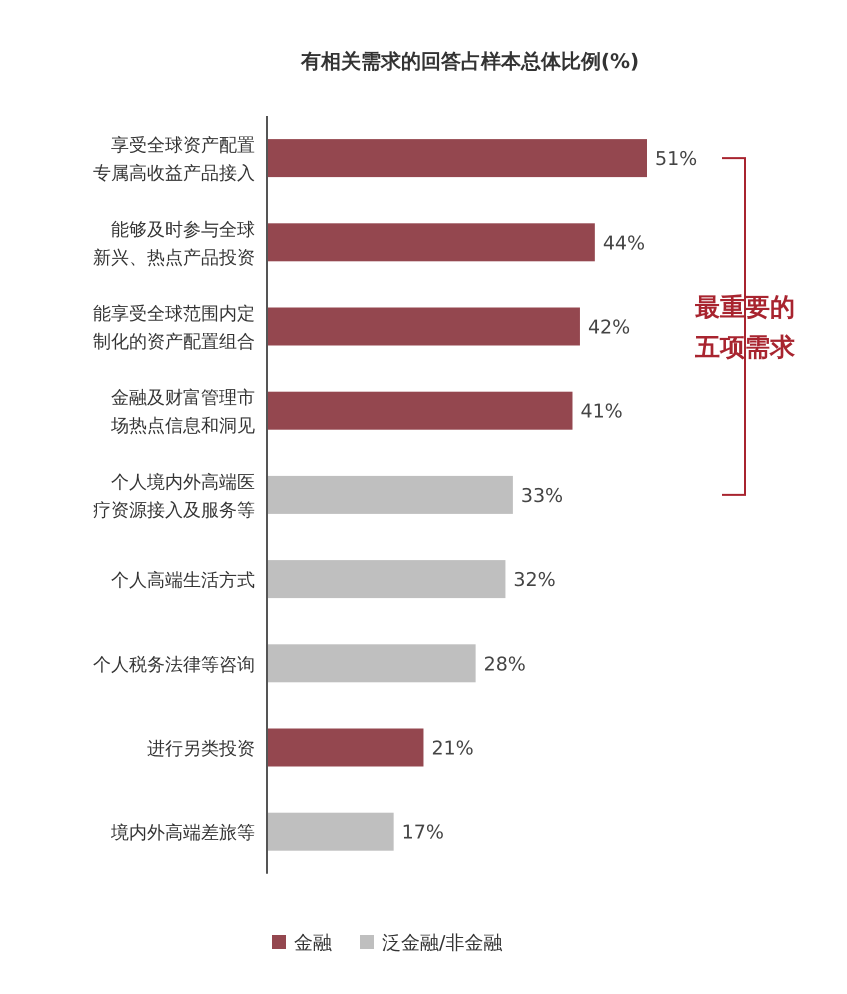 The width and height of the screenshot is (847, 994). Describe the element at coordinates (174, 243) in the screenshot. I see `y-tick-label: 能够及时参与全球新兴、热点产品投资` at that location.